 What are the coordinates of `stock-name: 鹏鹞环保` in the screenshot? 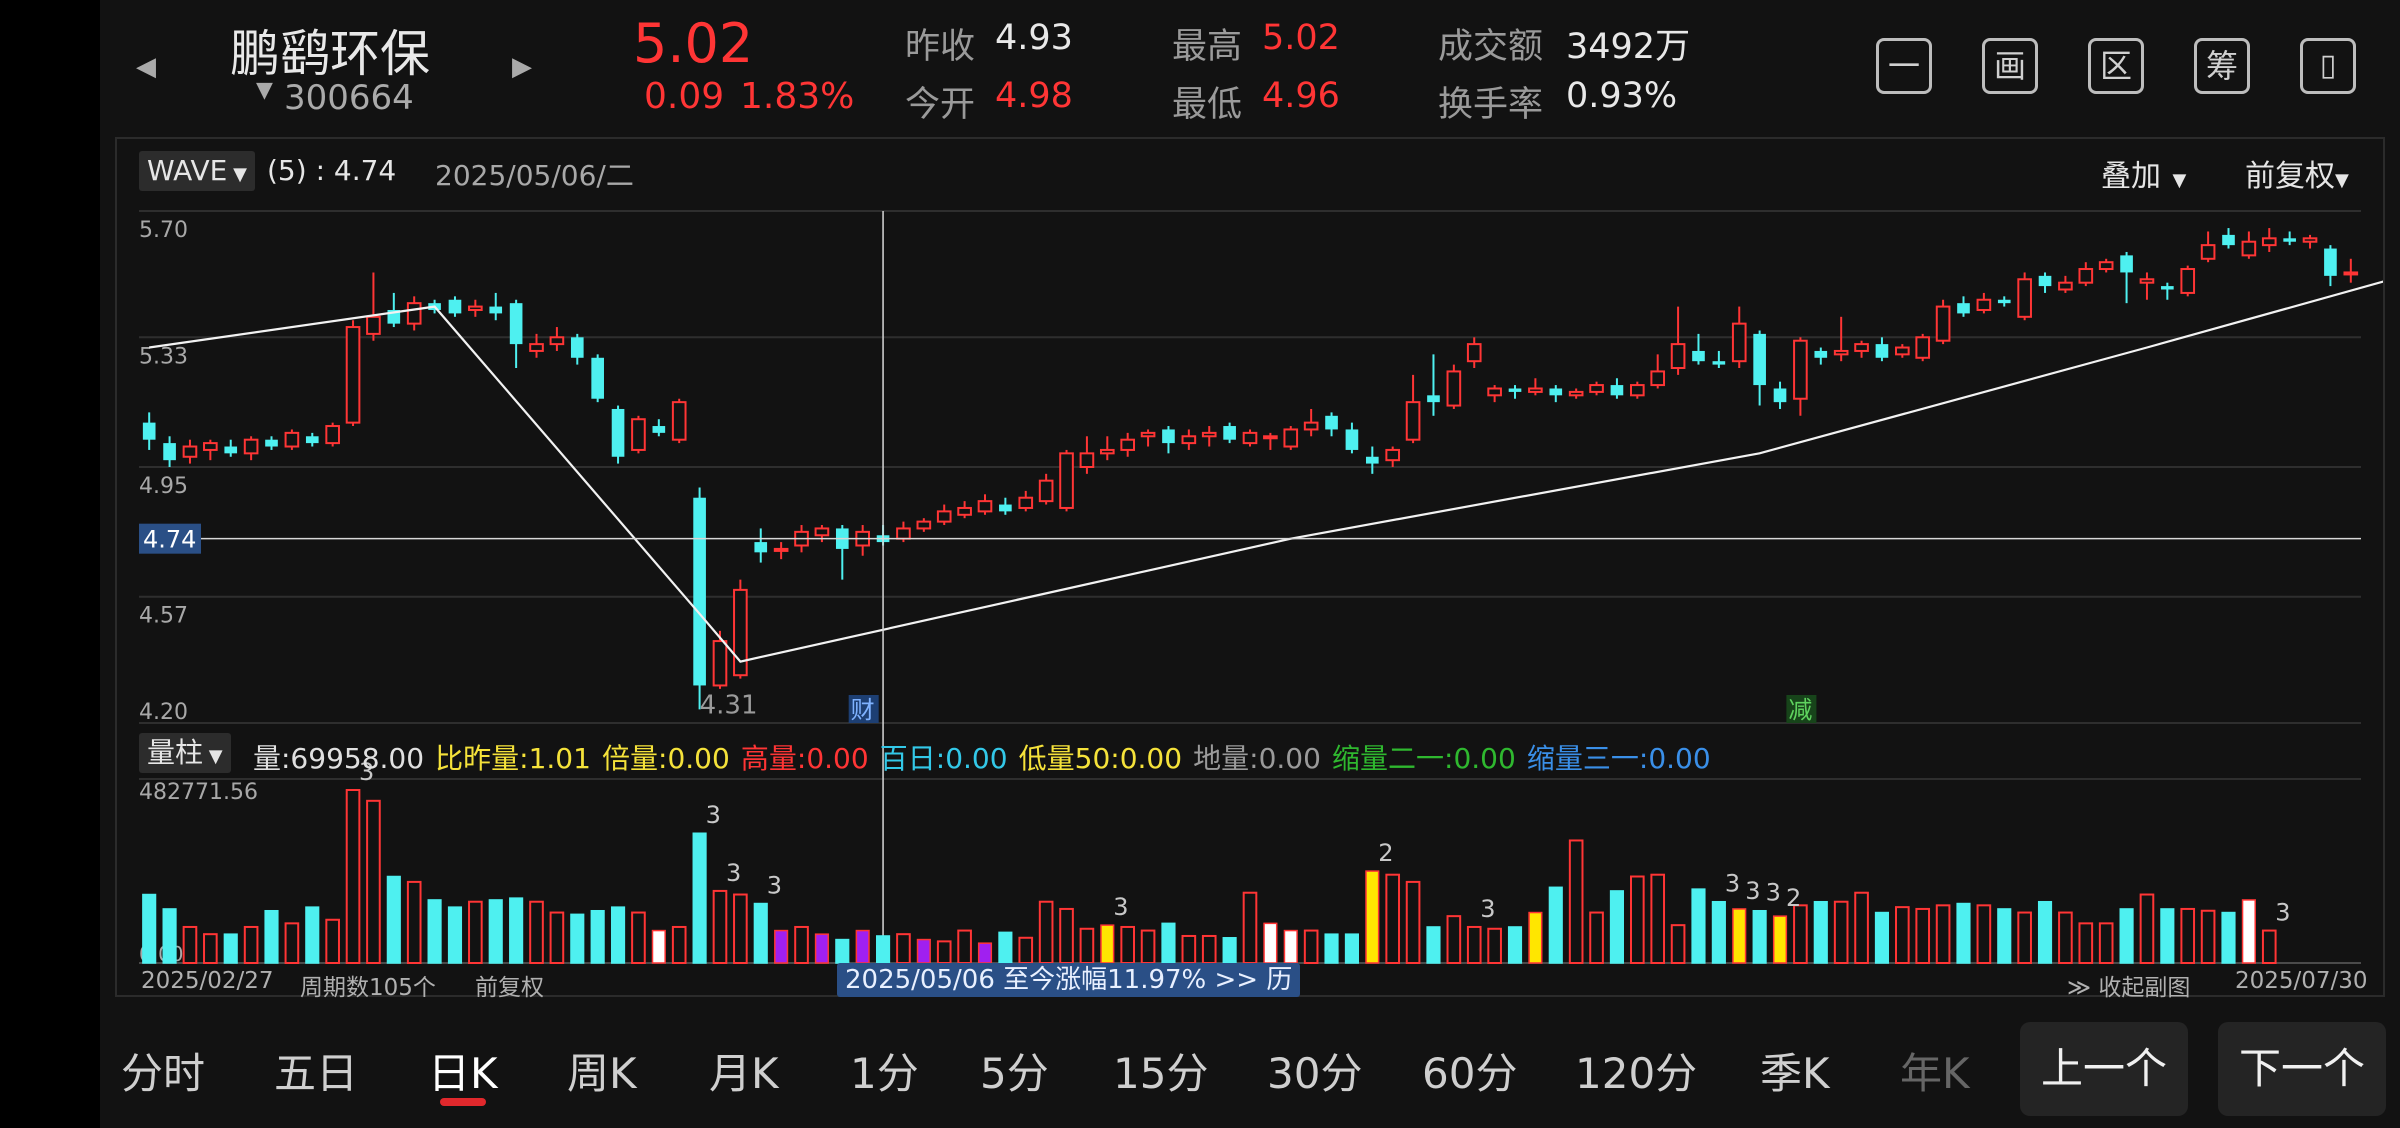 It's located at (330, 54).